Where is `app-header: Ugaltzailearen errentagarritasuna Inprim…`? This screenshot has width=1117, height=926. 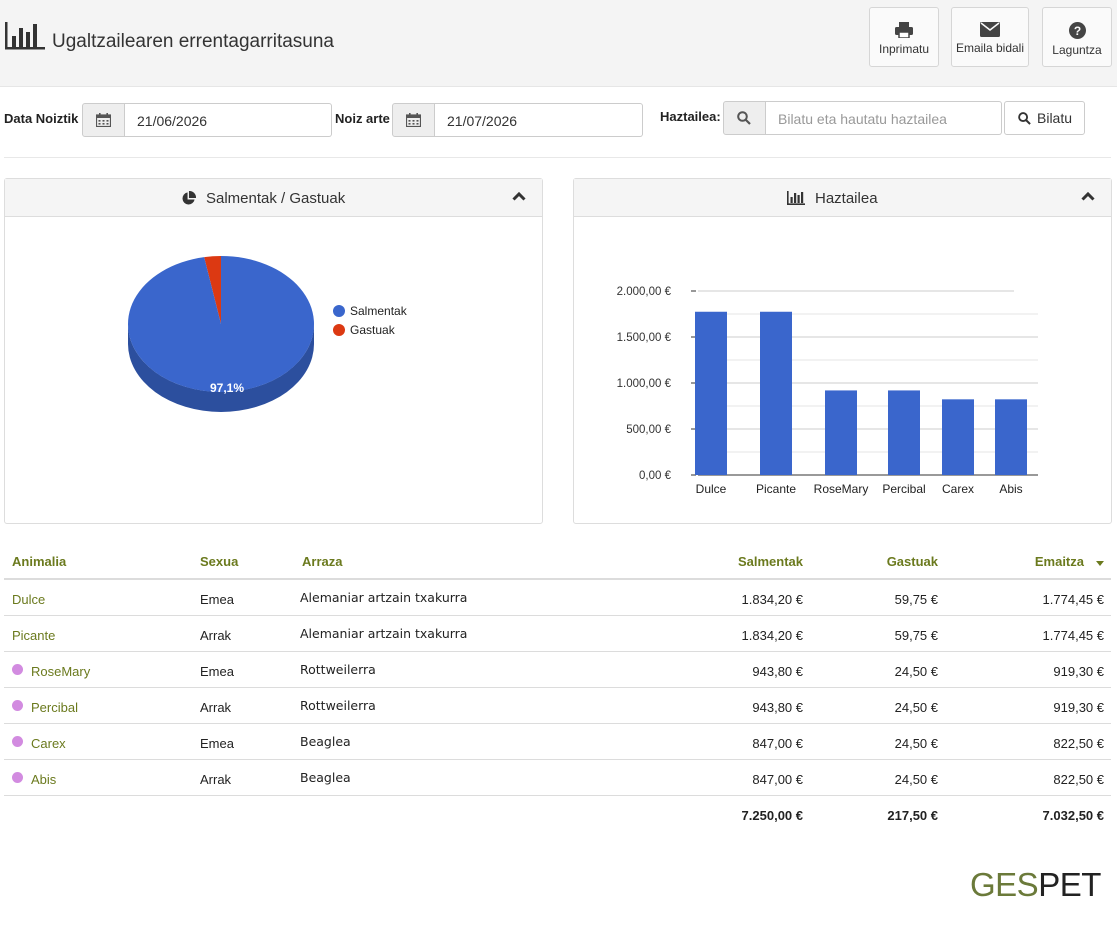
app-header: Ugaltzailearen errentagarritasuna Inprim… is located at coordinates (558, 43).